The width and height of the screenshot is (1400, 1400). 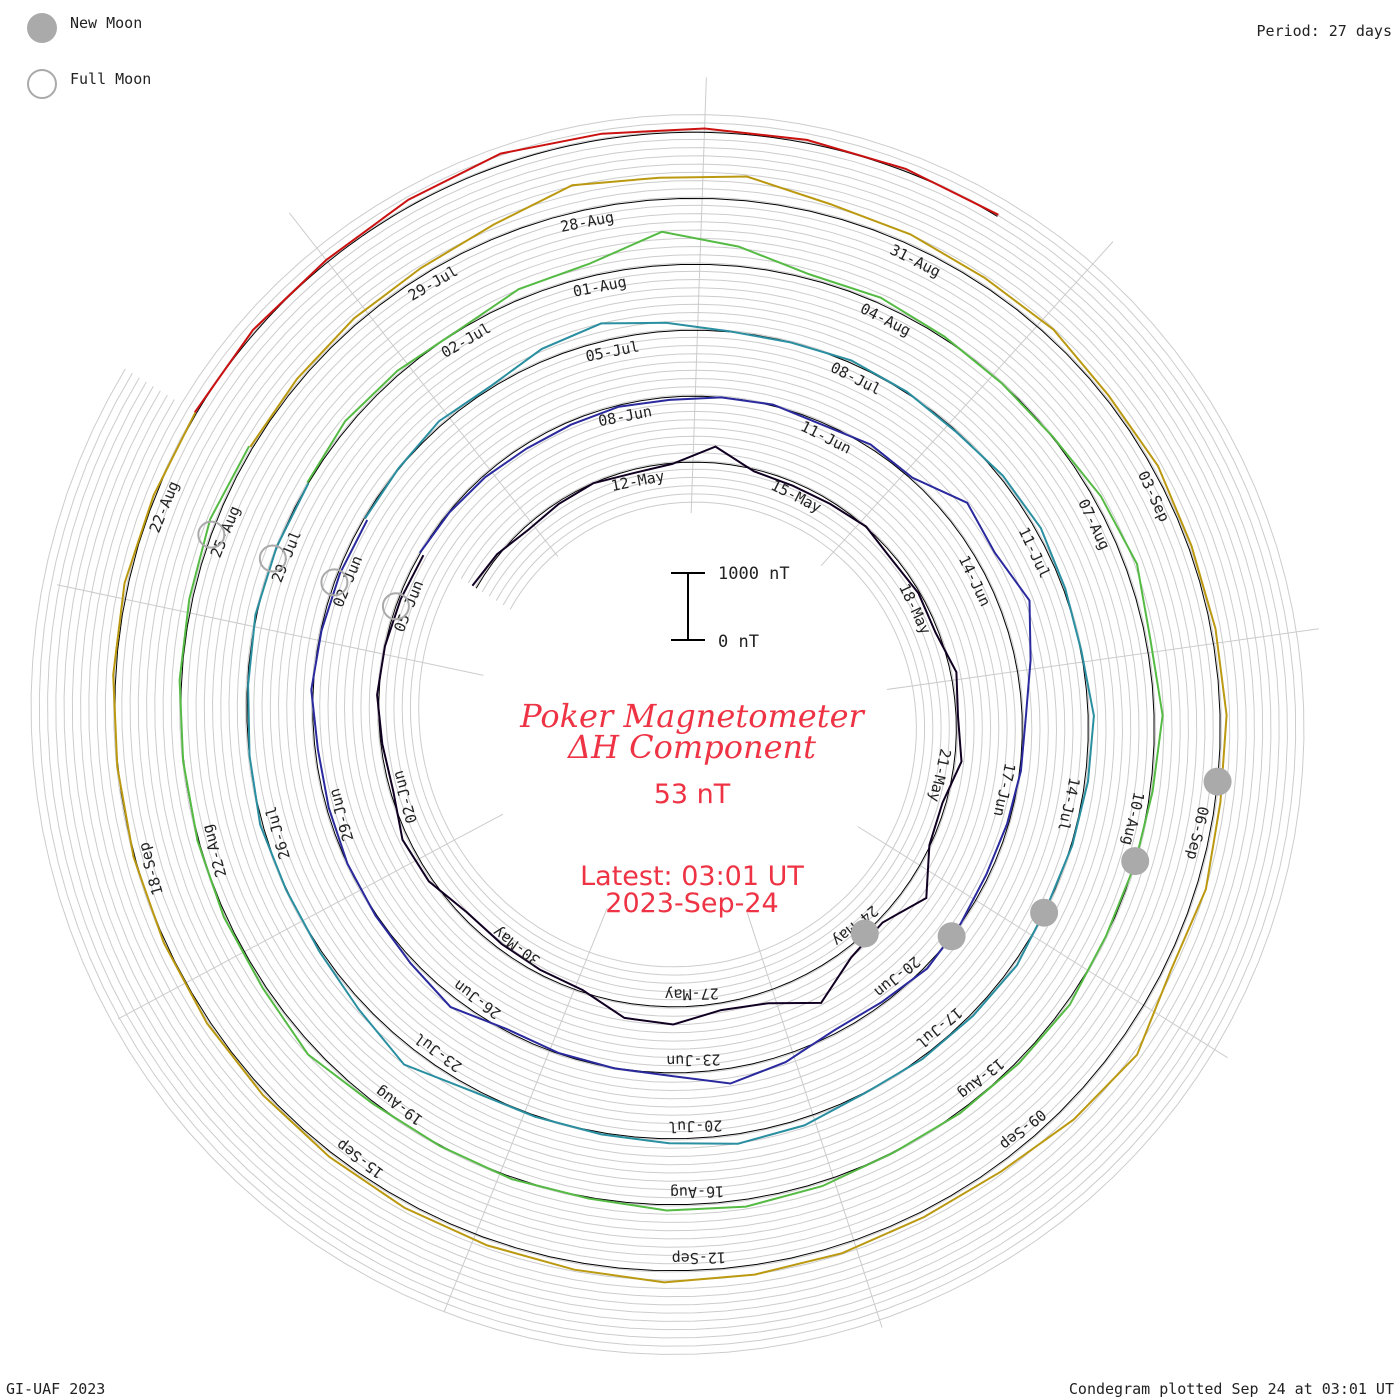 I want to click on chart-title-line2: ΔH Component, so click(x=691, y=747).